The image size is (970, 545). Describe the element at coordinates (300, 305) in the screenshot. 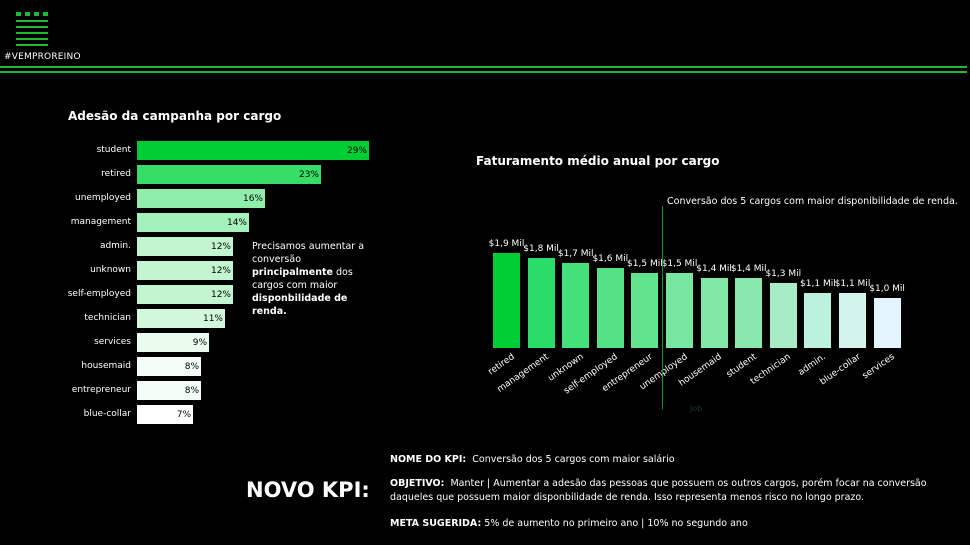

I see `note-bold-2: disponbilidade de renda.` at that location.